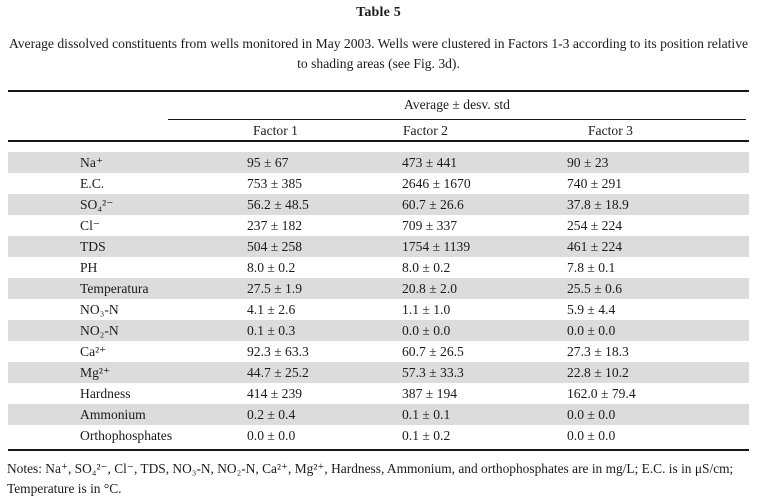  I want to click on cell-factor-3: 740 ± 291, so click(595, 183).